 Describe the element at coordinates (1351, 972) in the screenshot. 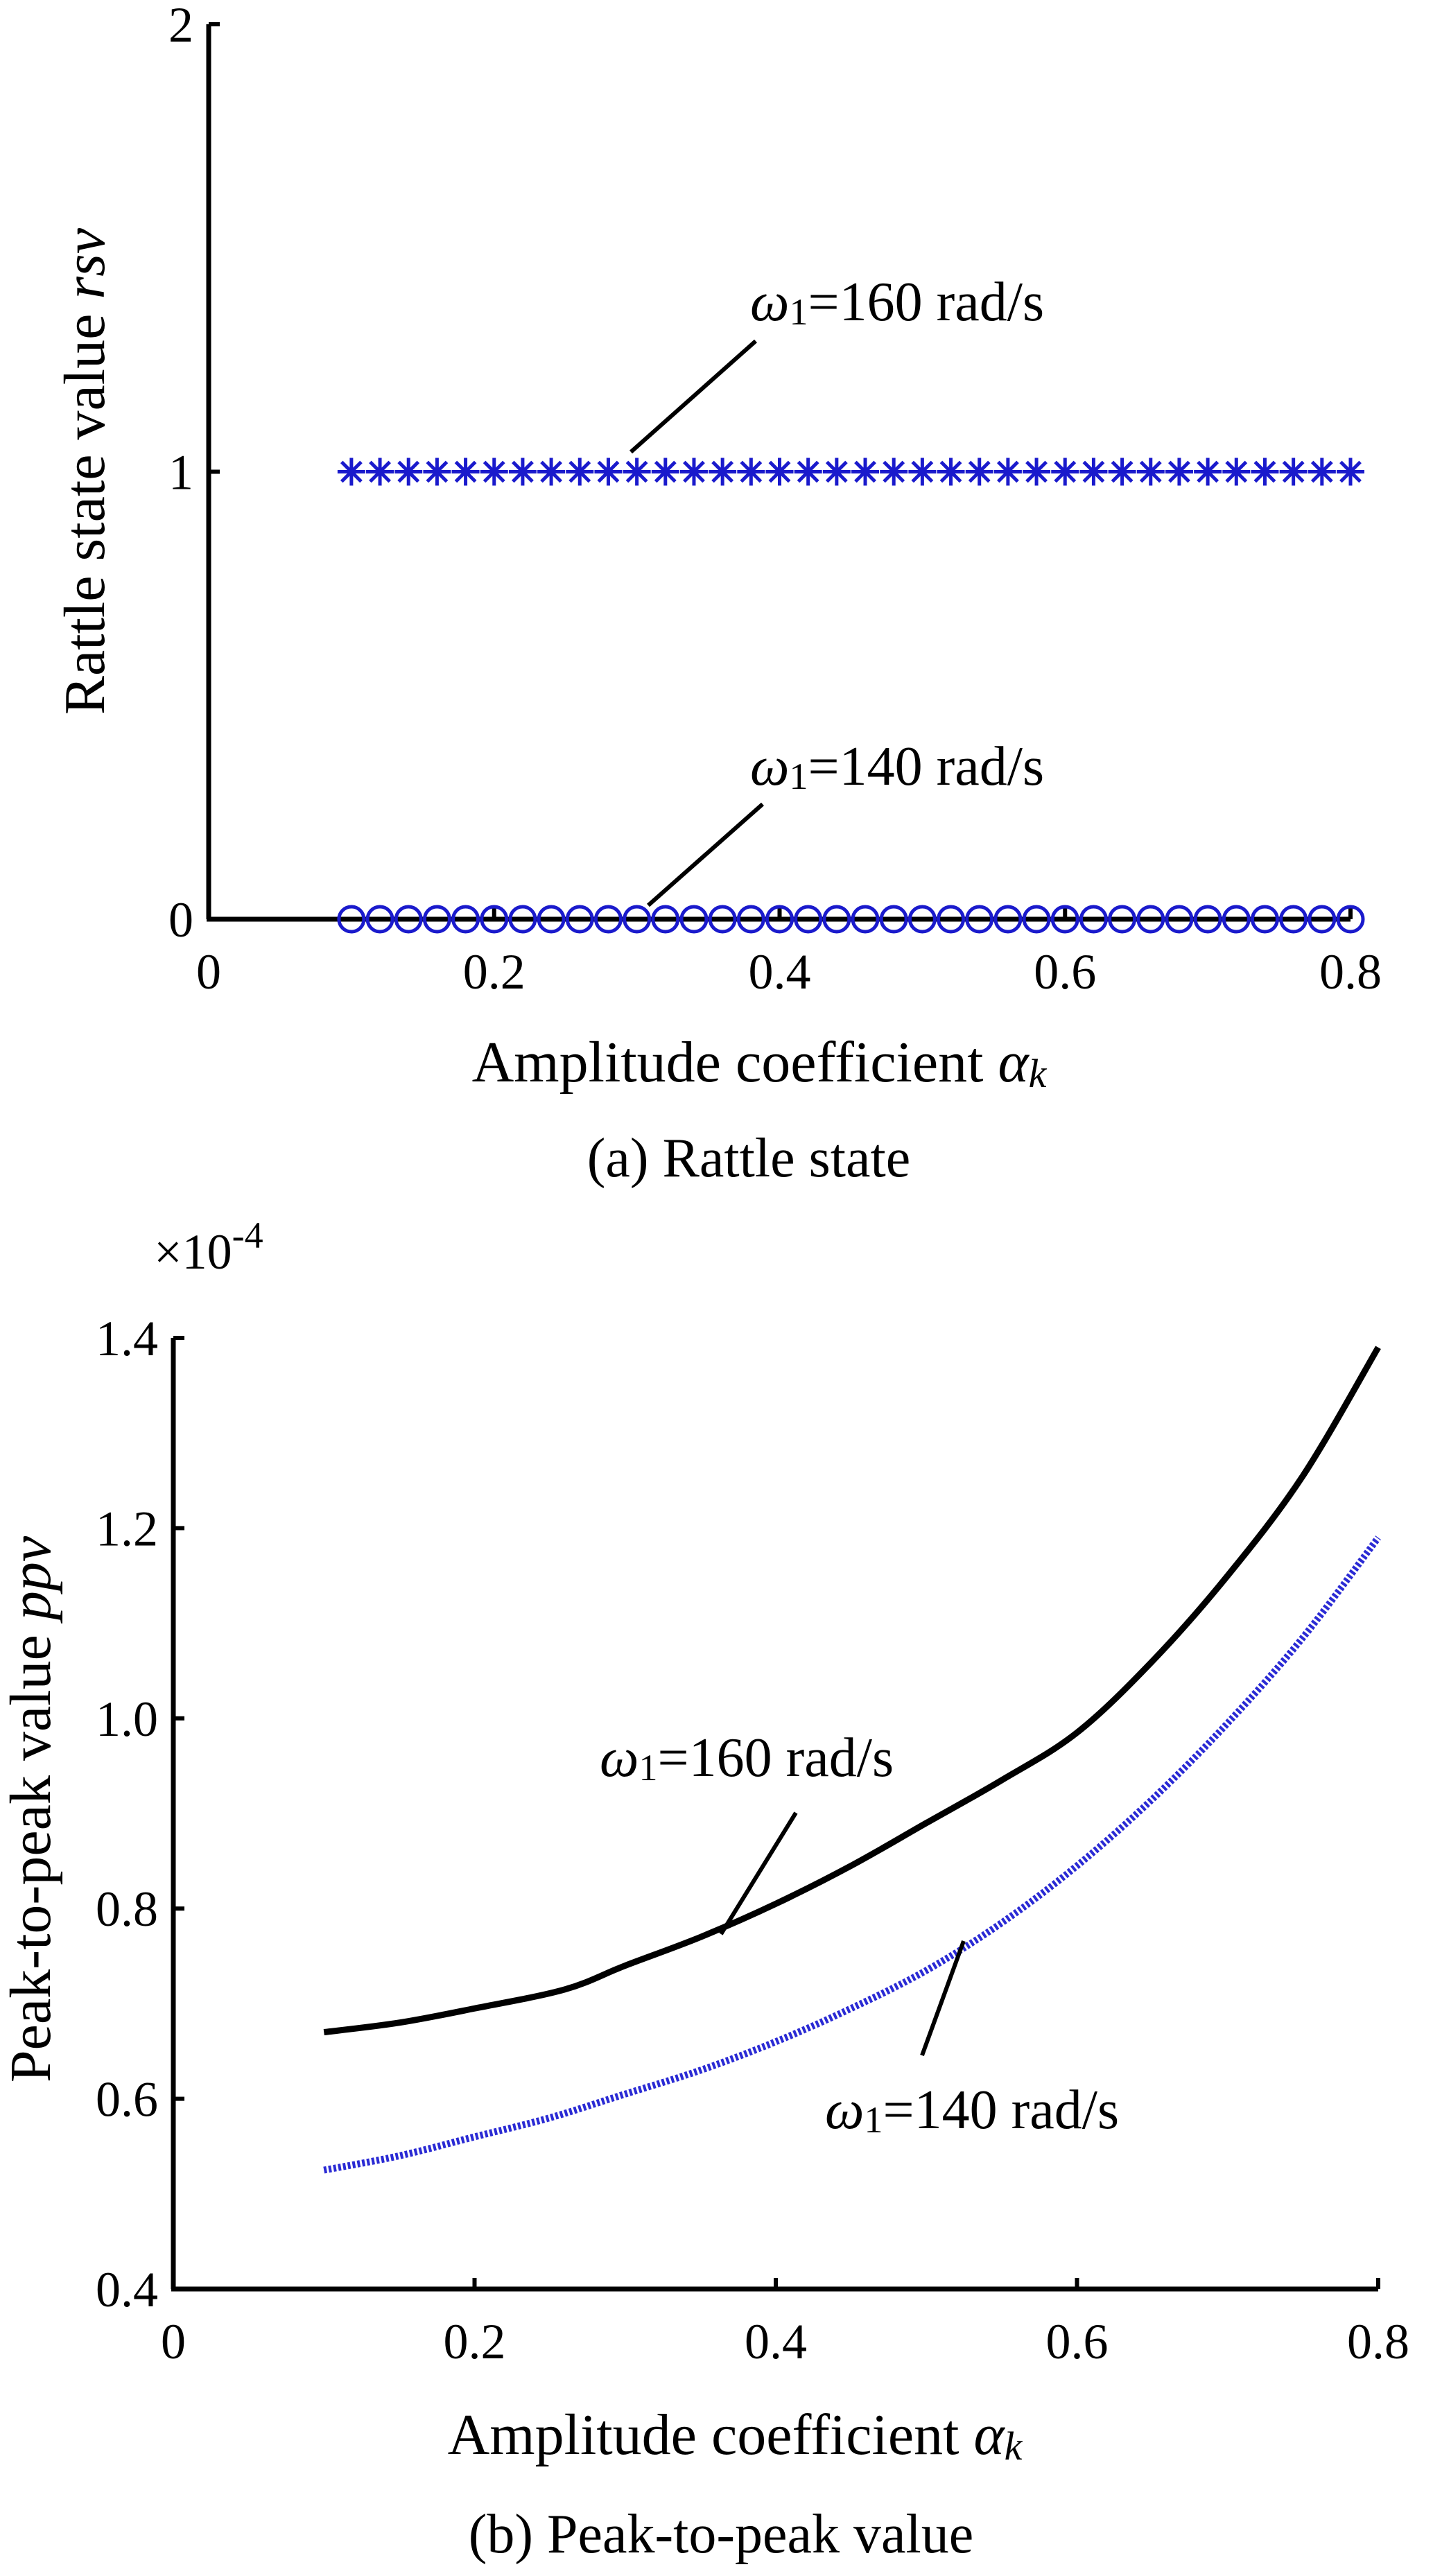

I see `panel-a-x-tick-label: 0.8` at that location.